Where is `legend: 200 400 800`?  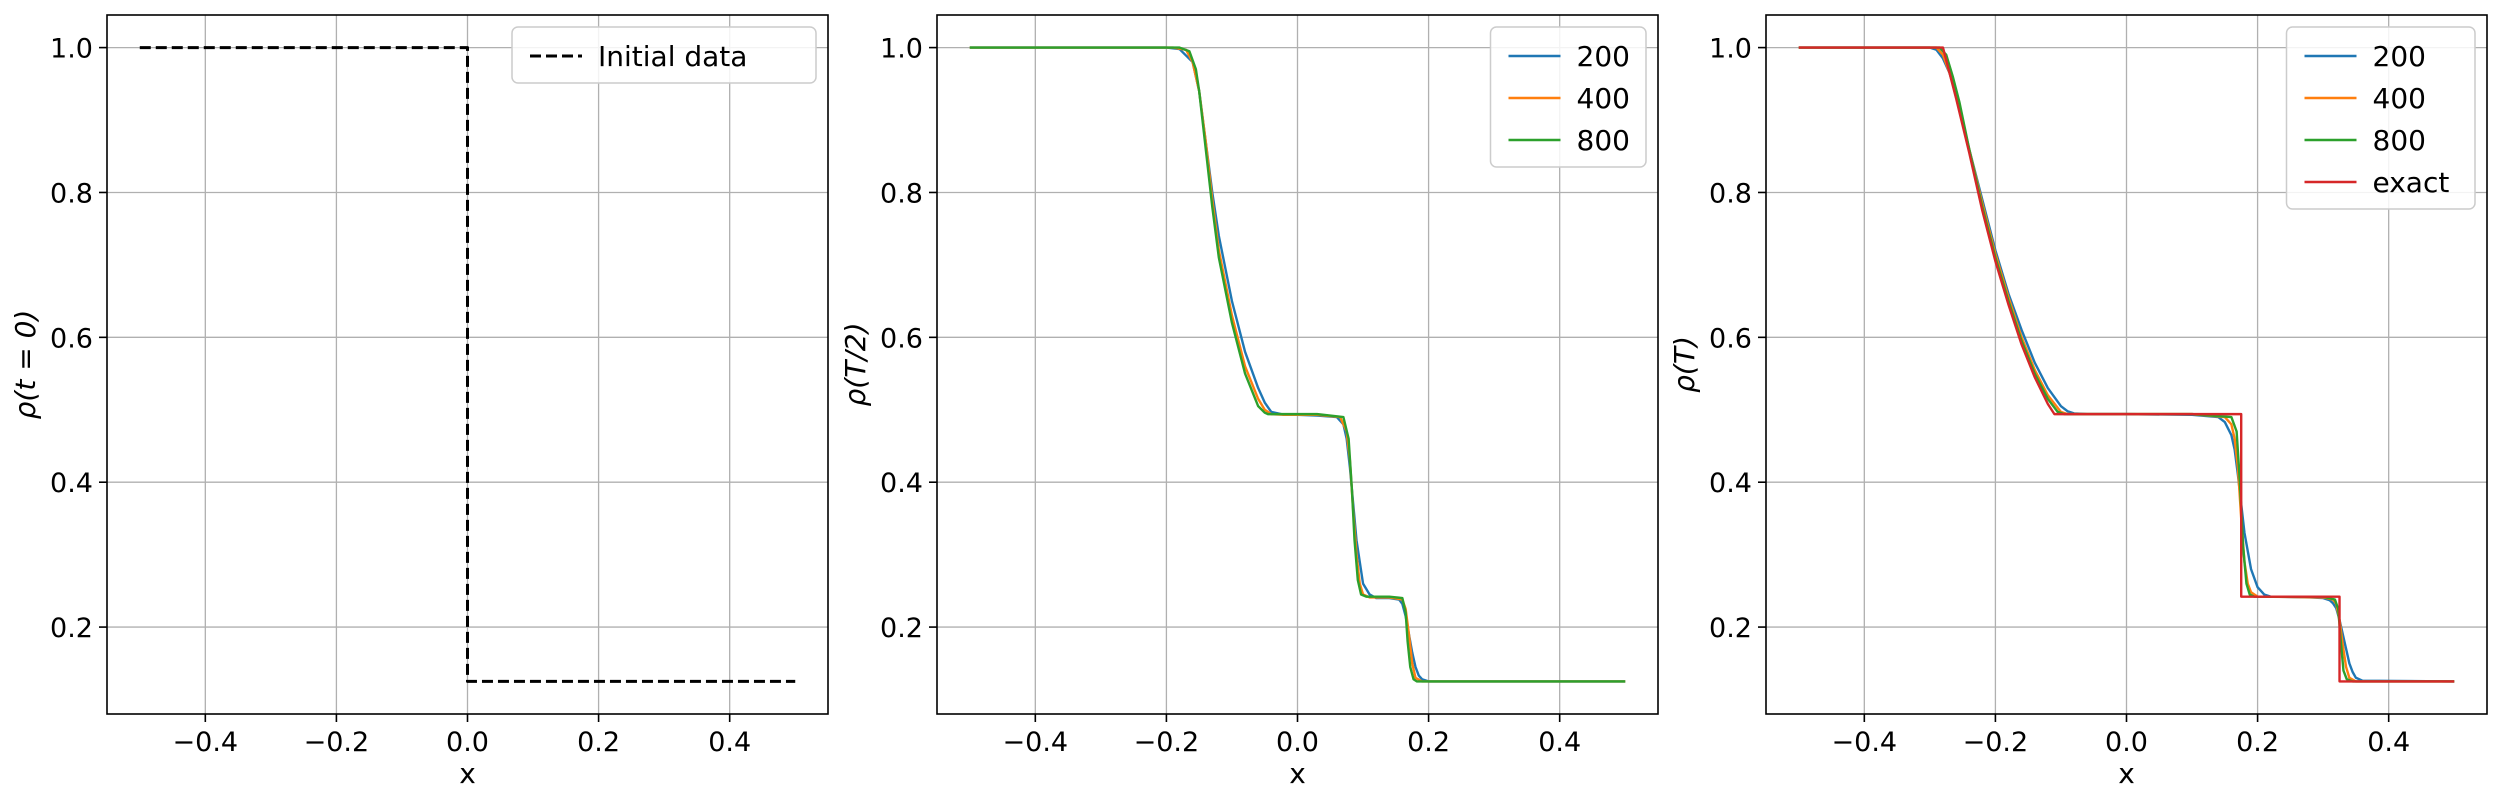 legend: 200 400 800 is located at coordinates (1568, 97).